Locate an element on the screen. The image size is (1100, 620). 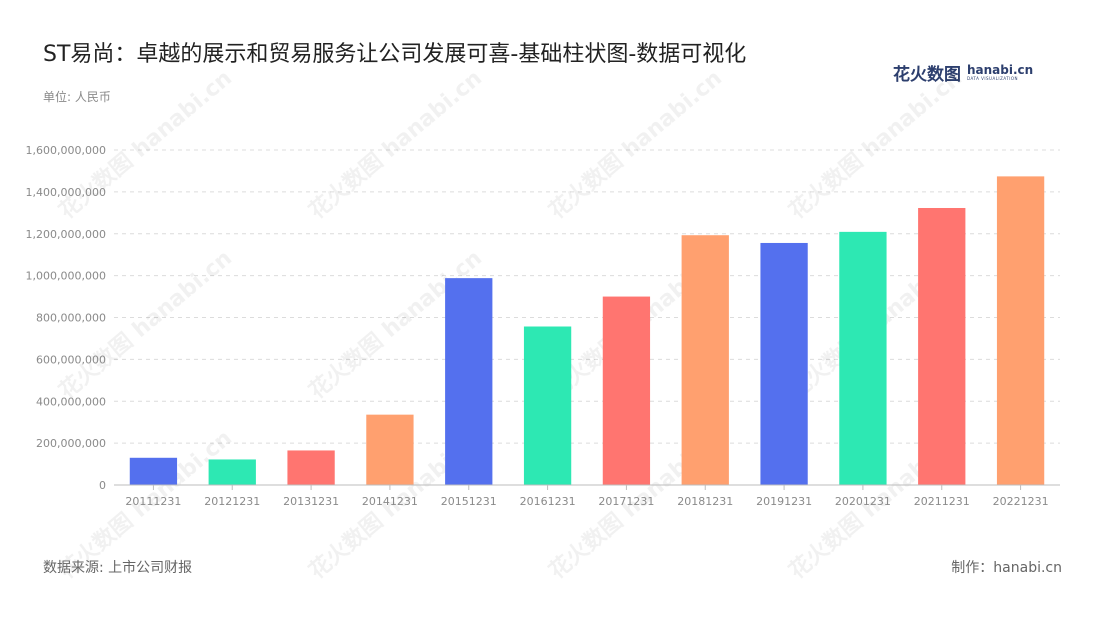
brand-logo: 花火数图 hanabi.cn DATA VISUALIZATION is located at coordinates (963, 72).